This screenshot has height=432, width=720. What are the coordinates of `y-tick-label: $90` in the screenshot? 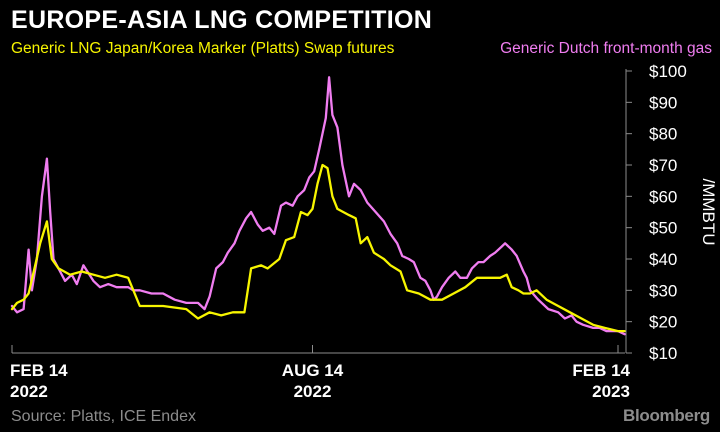 It's located at (663, 102).